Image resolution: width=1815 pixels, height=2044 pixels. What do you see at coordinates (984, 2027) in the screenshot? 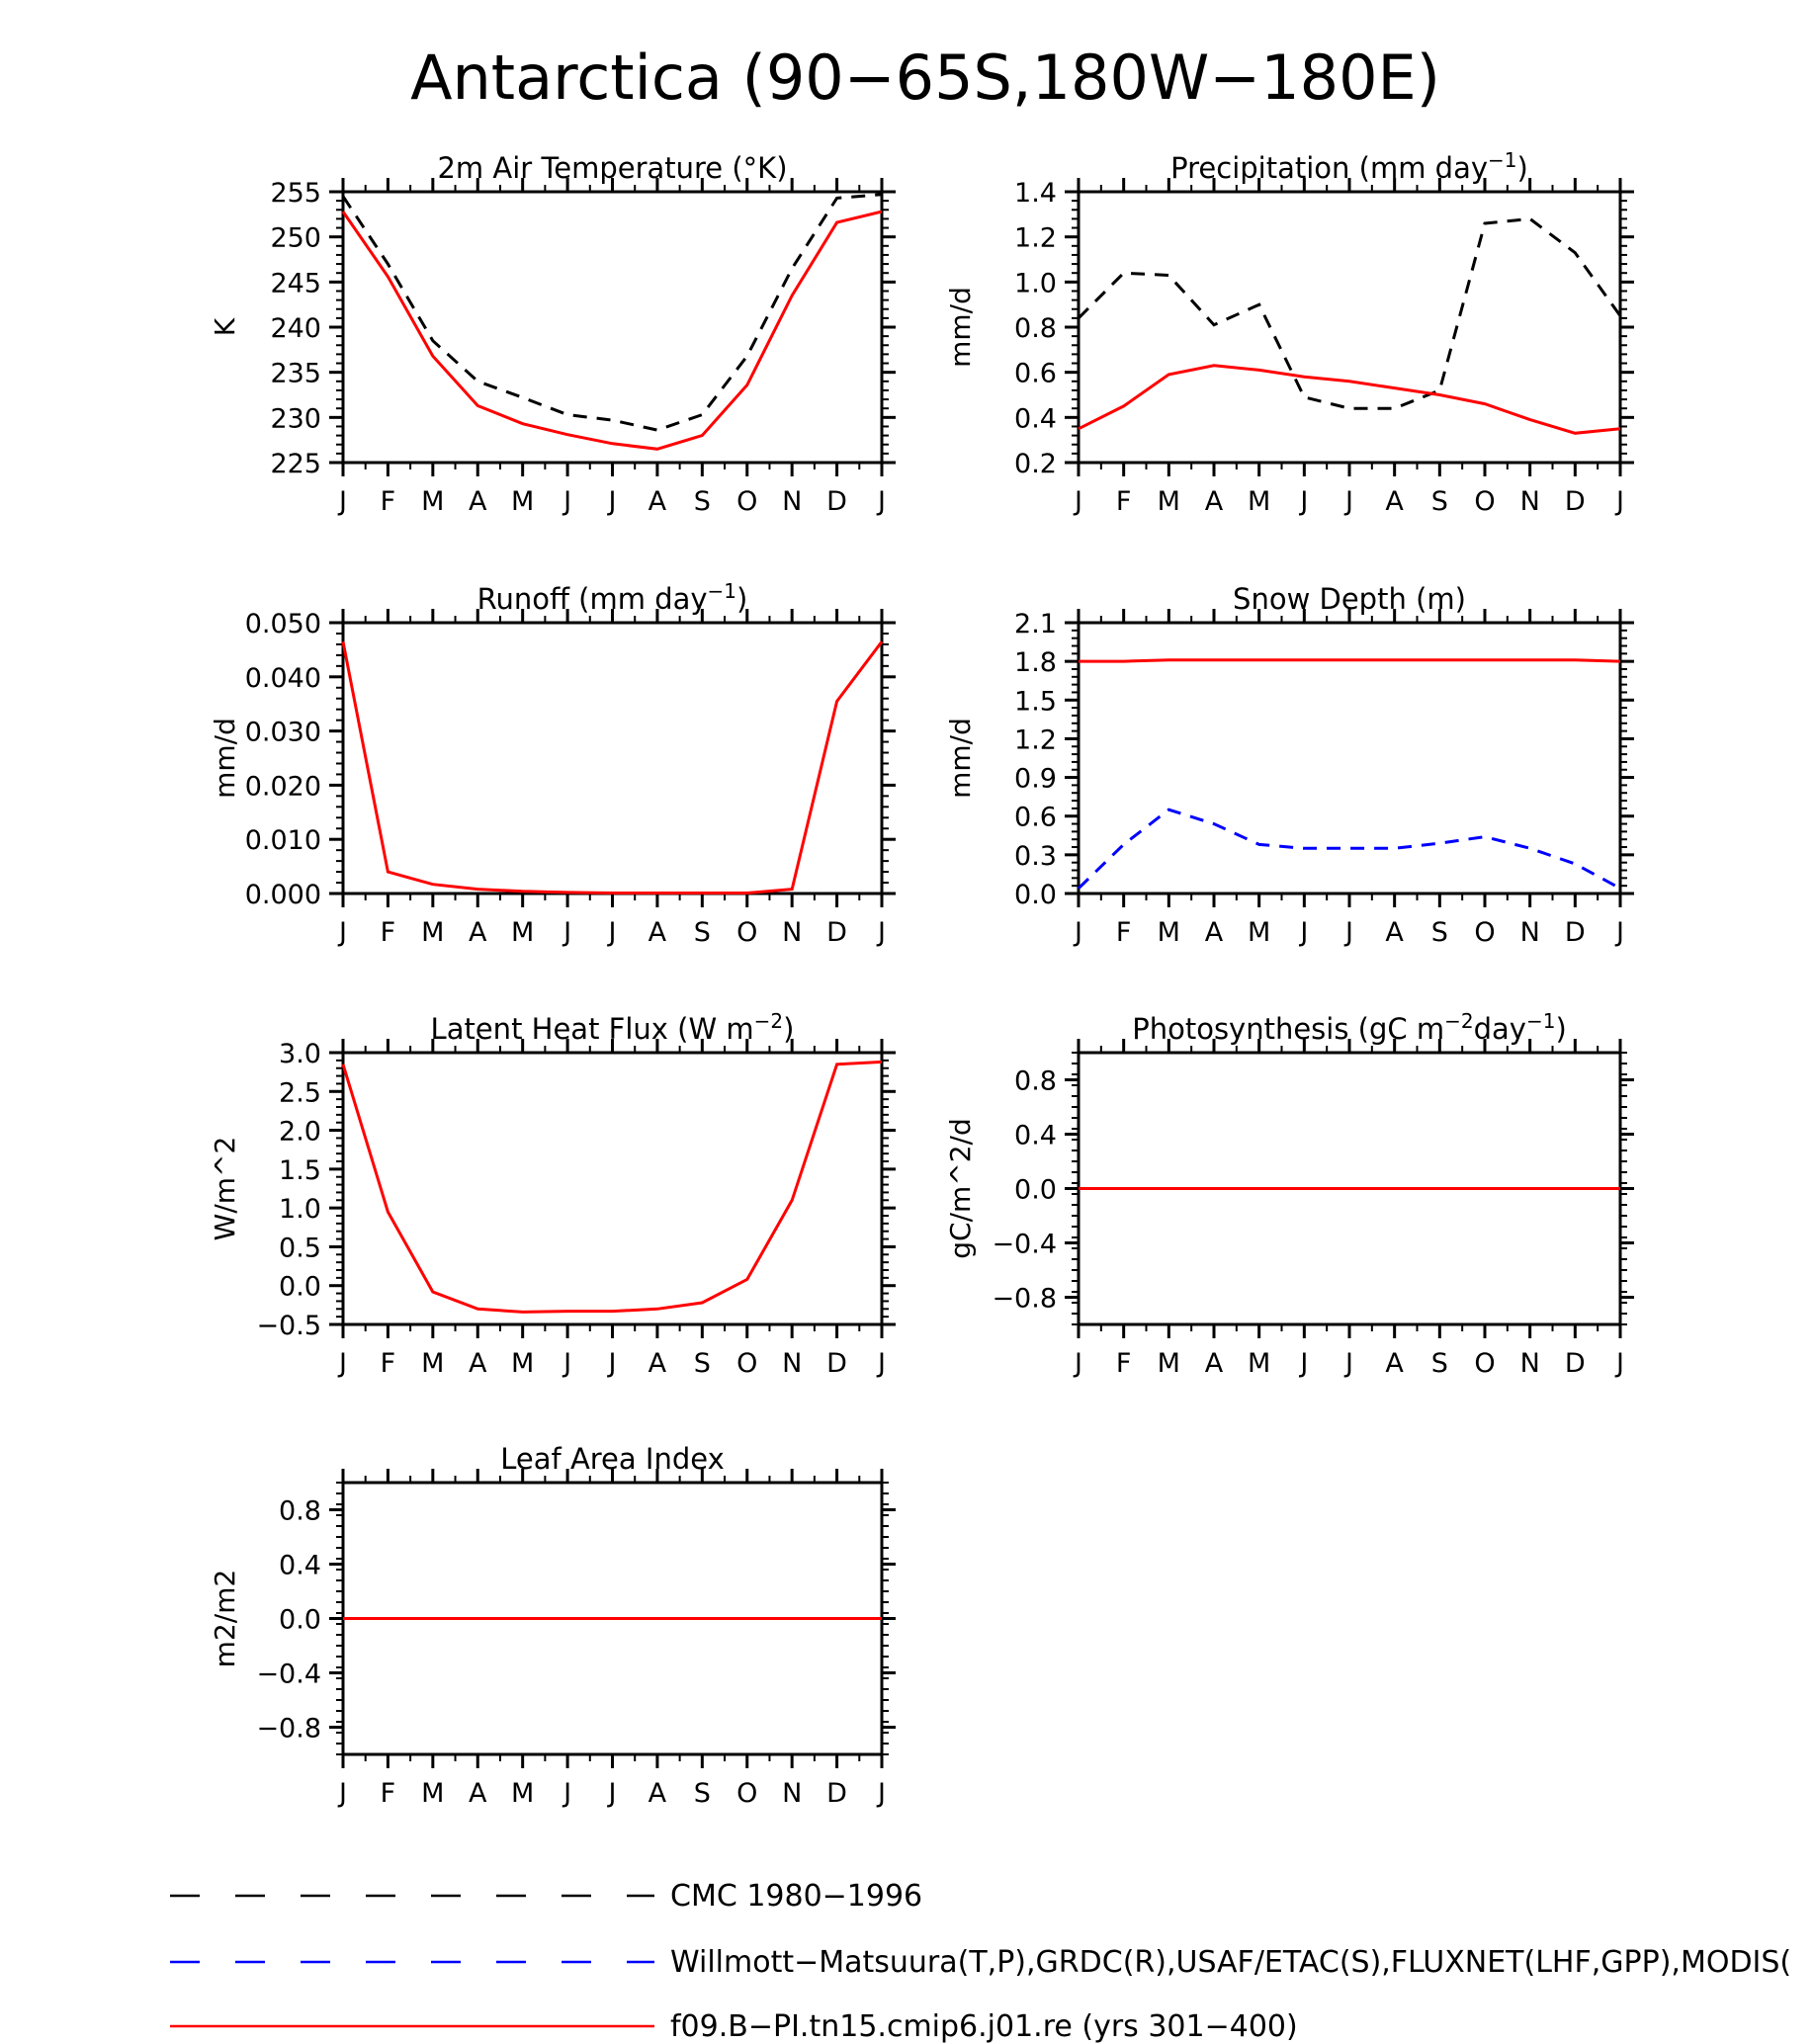
I see `legend-label: f09.B−PI.tn15.cmip6.j01.re (yrs 301−400)` at bounding box center [984, 2027].